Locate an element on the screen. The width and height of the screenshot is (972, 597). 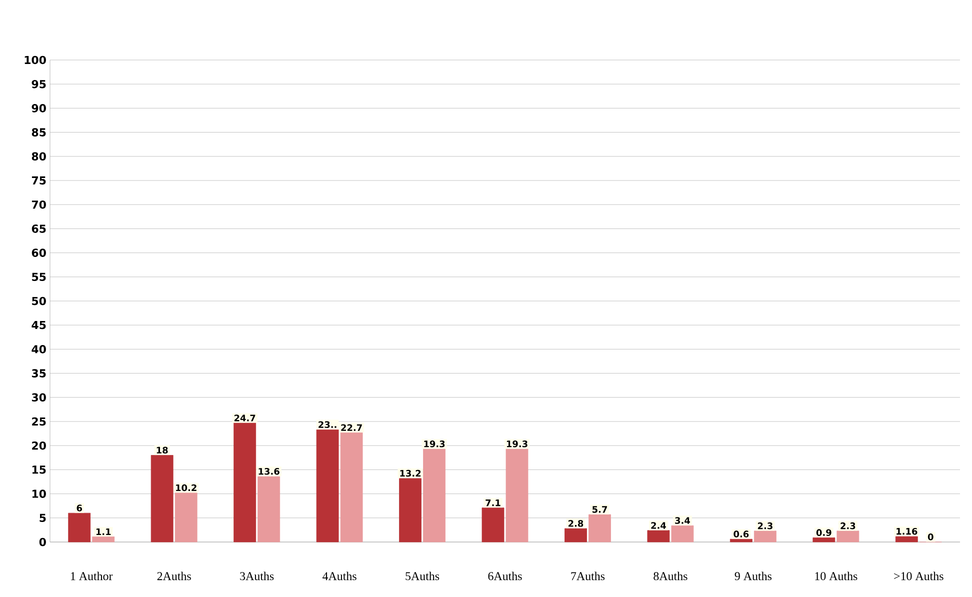
x-tick-label: 1 Author is located at coordinates (91, 576).